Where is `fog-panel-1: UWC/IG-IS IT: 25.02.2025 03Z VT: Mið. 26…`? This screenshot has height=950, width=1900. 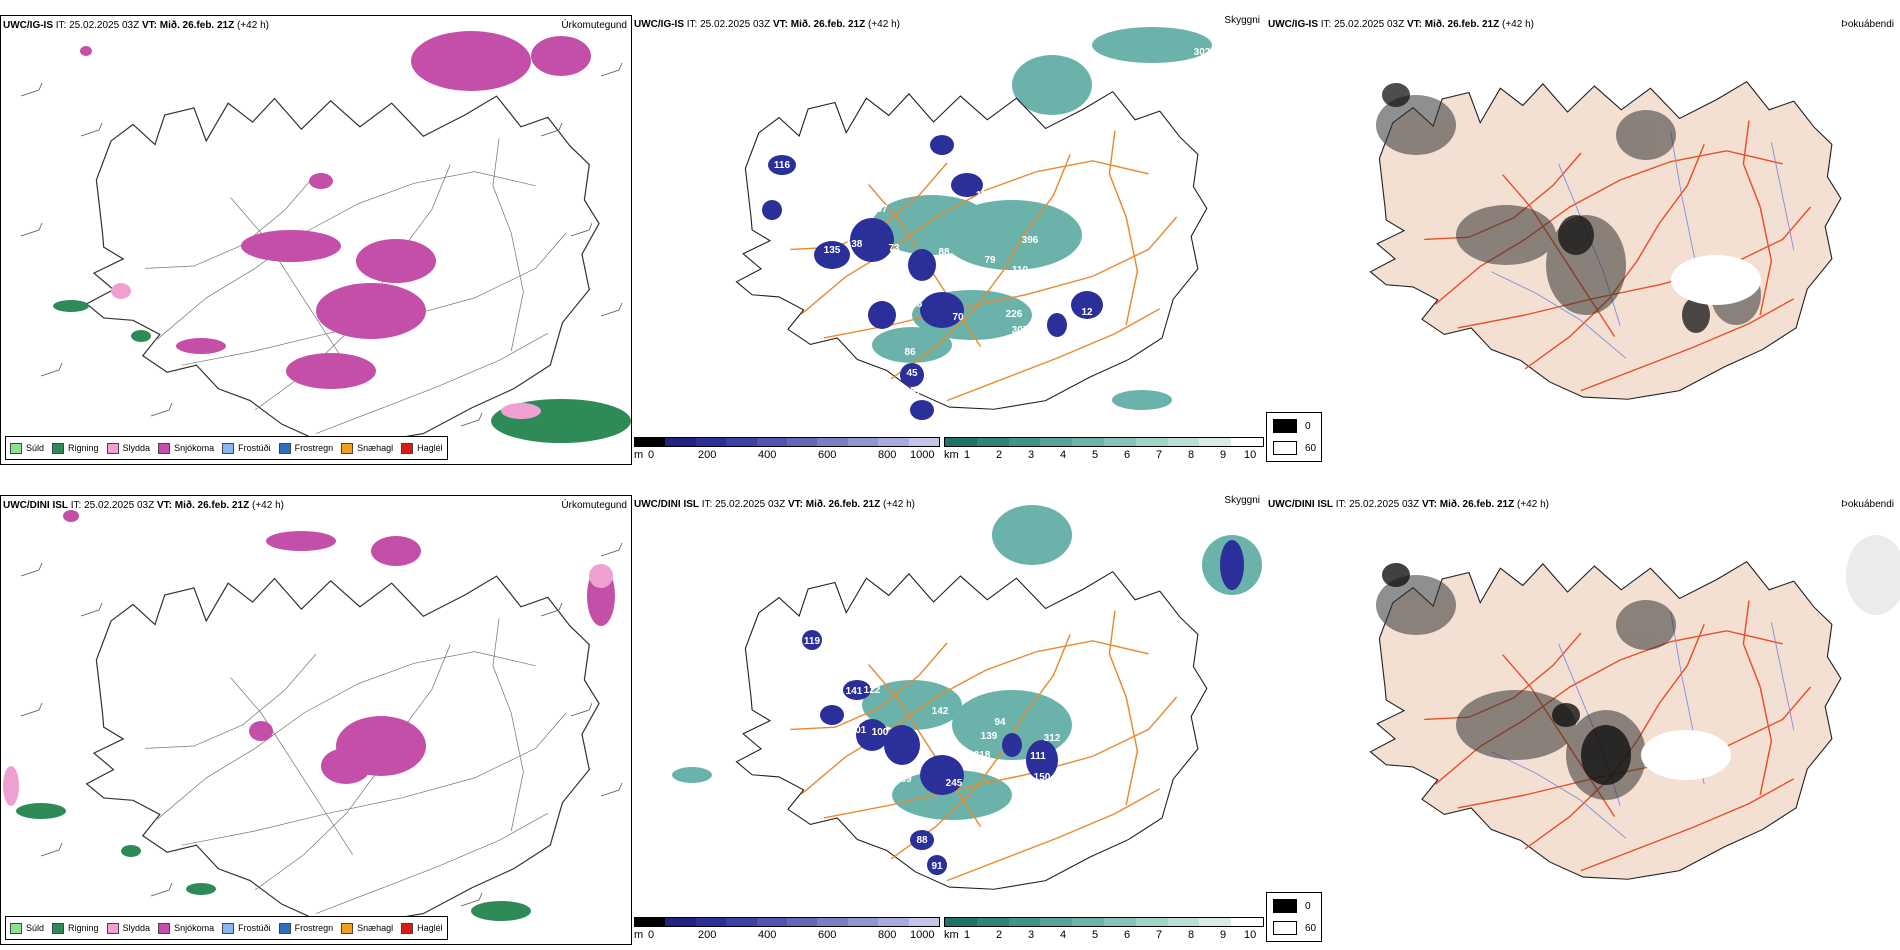 fog-panel-1: UWC/IG-IS IT: 25.02.2025 03Z VT: Mið. 26… is located at coordinates (1583, 212).